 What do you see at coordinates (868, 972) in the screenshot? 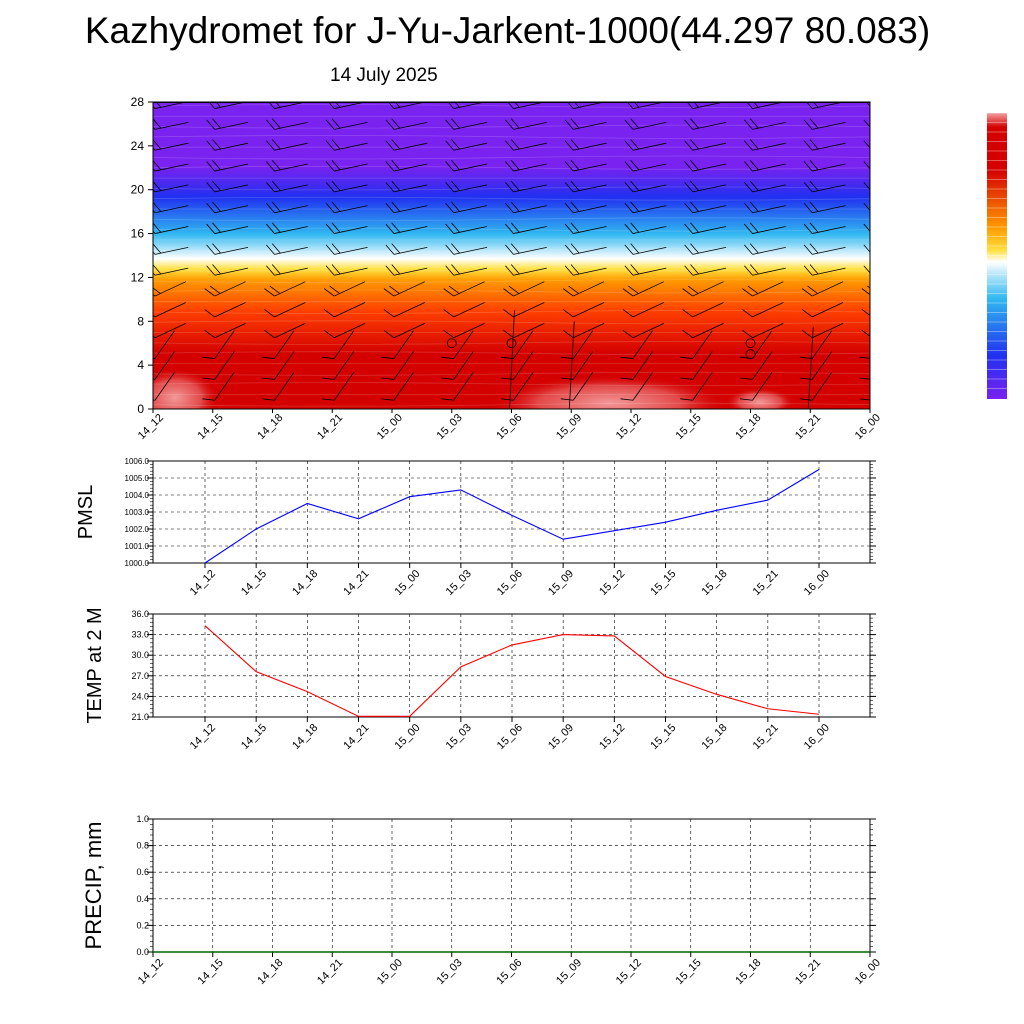
I see `x-tick-label: 16_00` at bounding box center [868, 972].